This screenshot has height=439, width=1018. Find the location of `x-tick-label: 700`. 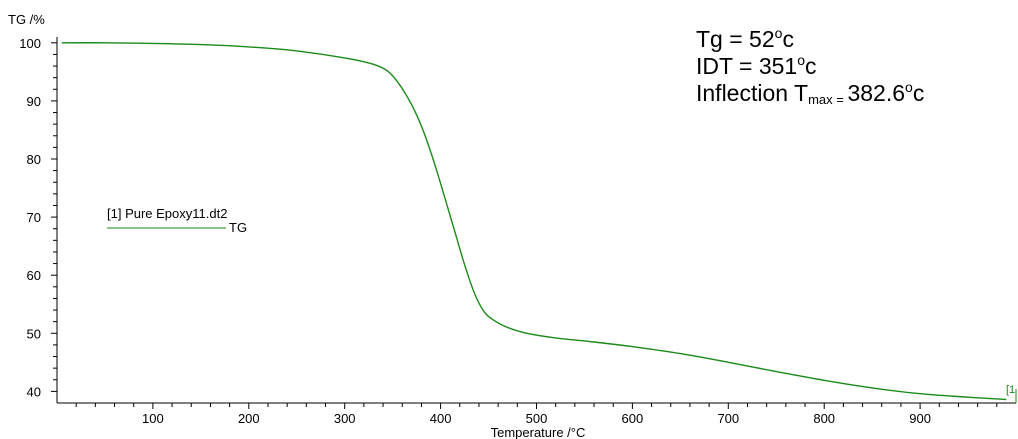

x-tick-label: 700 is located at coordinates (728, 418).